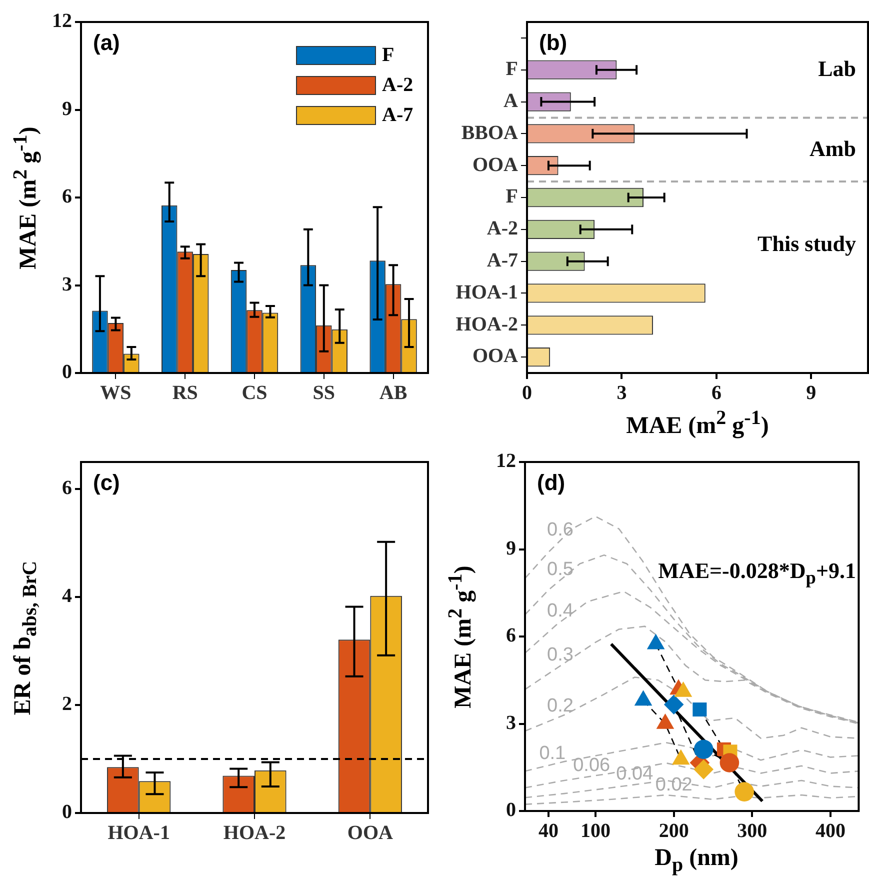 Image resolution: width=869 pixels, height=883 pixels. Describe the element at coordinates (697, 423) in the screenshot. I see `x-axis-title: MAE (m$^{2}$ g$^{-1}$)` at that location.